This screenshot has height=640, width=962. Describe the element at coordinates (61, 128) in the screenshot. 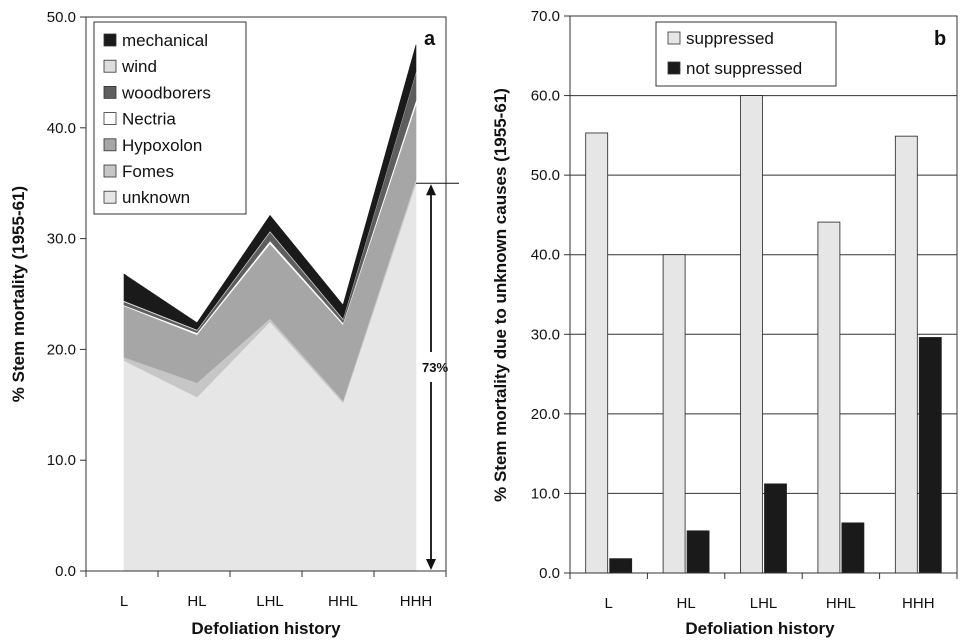

I see `panel-a-y-tick-label: 40.0` at that location.